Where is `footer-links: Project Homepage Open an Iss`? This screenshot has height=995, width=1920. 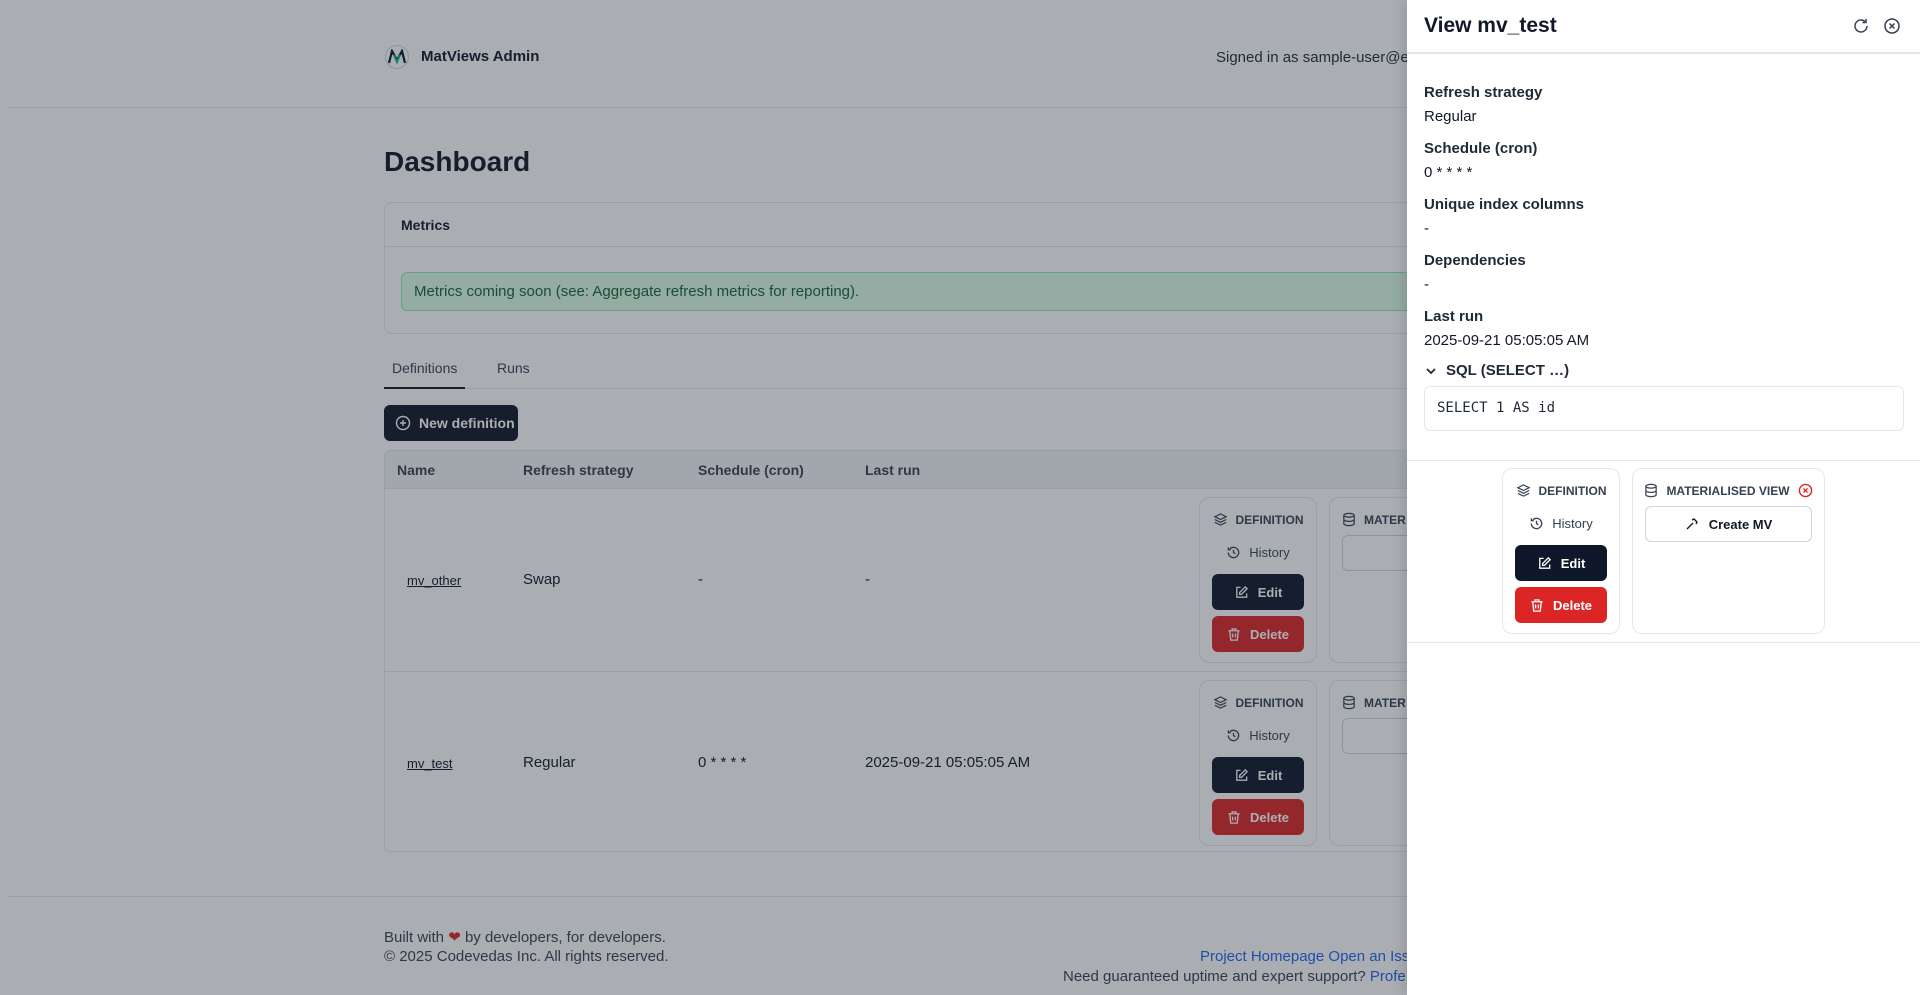 footer-links: Project Homepage Open an Iss is located at coordinates (1304, 956).